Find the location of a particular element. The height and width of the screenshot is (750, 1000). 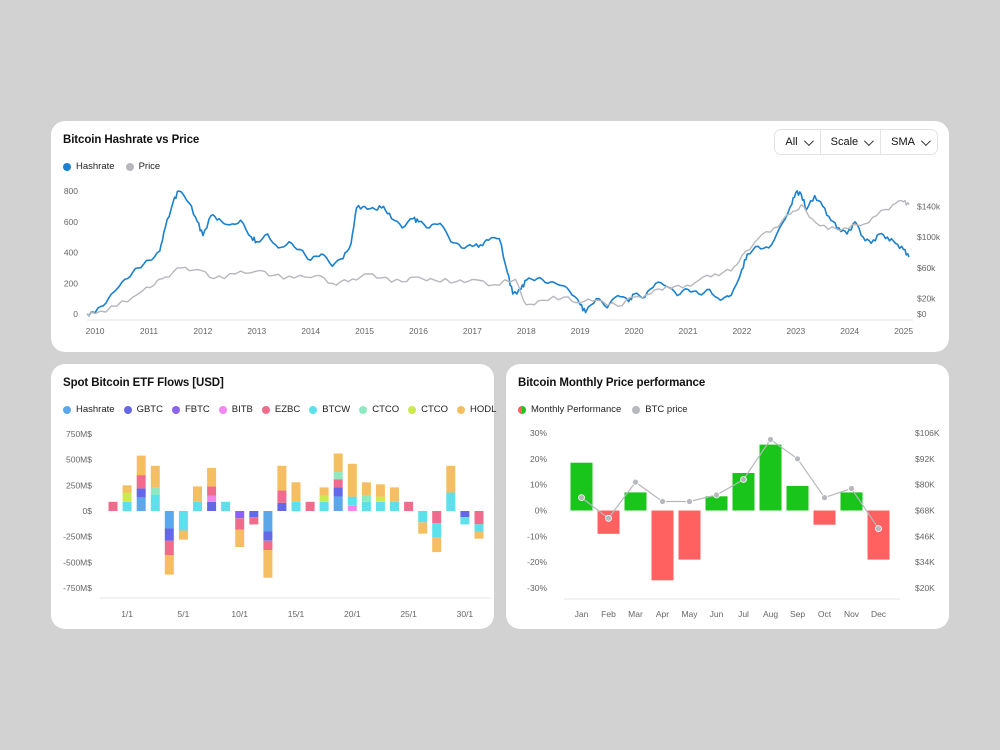

y-left-tick-label: 800 is located at coordinates (71, 191).